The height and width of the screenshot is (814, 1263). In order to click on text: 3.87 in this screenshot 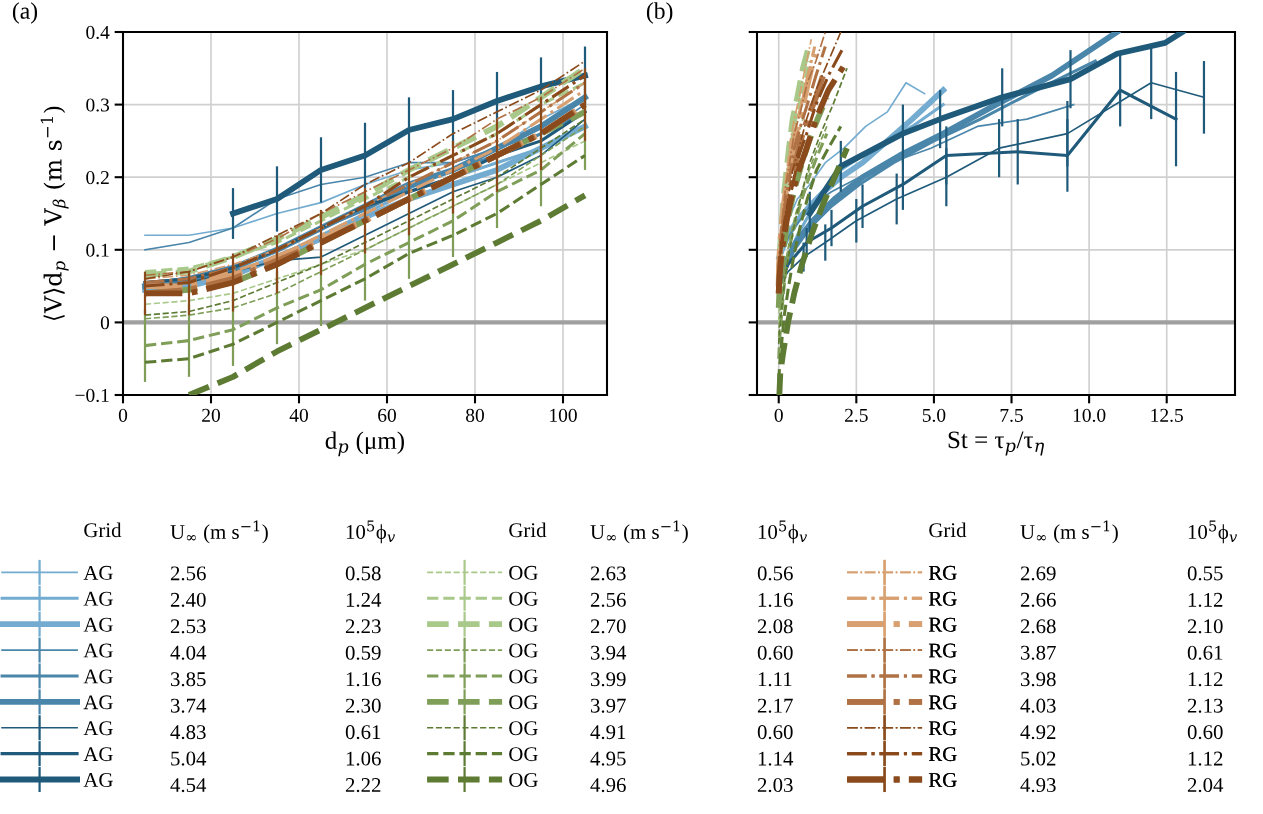, I will do `click(1038, 652)`.